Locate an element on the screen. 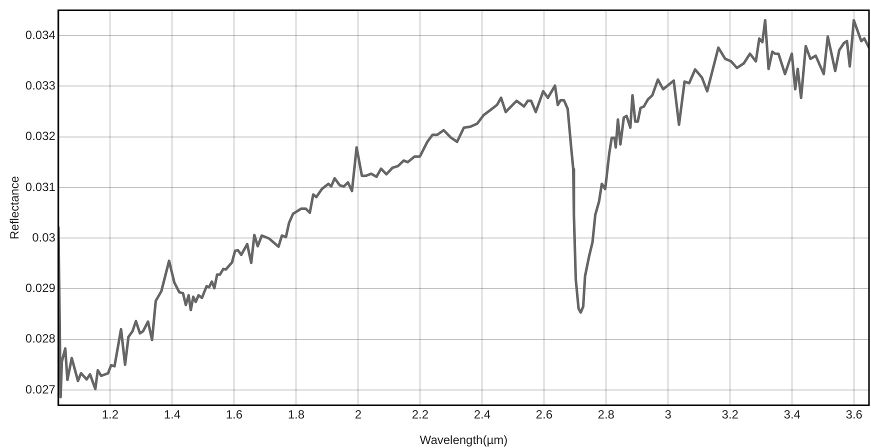  x-tick-label: 3 is located at coordinates (668, 415).